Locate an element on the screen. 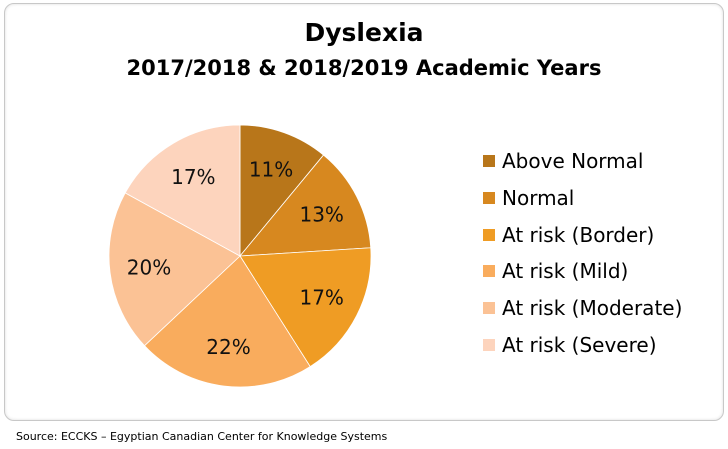 The image size is (728, 449). data-label: 11% is located at coordinates (271, 170).